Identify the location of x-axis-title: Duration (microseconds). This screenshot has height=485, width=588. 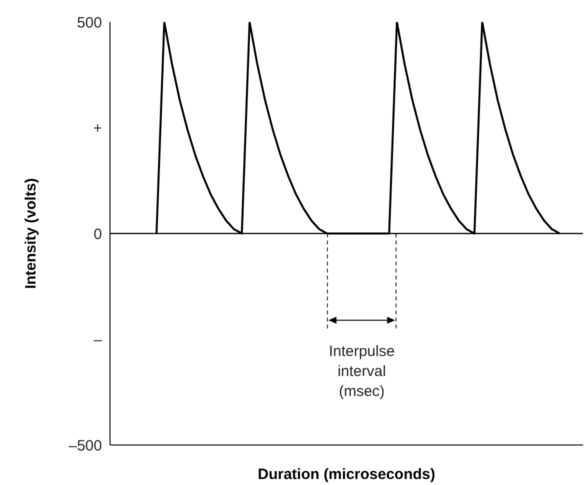
(347, 474).